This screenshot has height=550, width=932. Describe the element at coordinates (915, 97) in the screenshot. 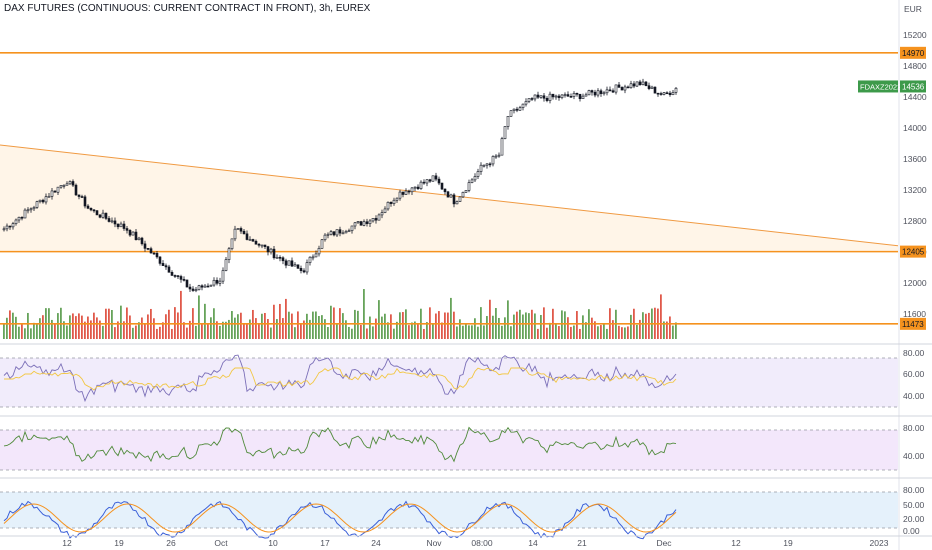

I see `price-tick: 14400` at that location.